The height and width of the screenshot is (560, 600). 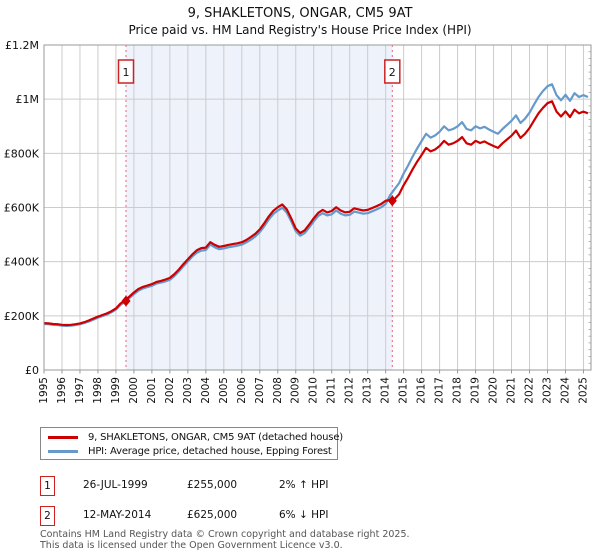 What do you see at coordinates (422, 390) in the screenshot?
I see `x-tick-label: 2016` at bounding box center [422, 390].